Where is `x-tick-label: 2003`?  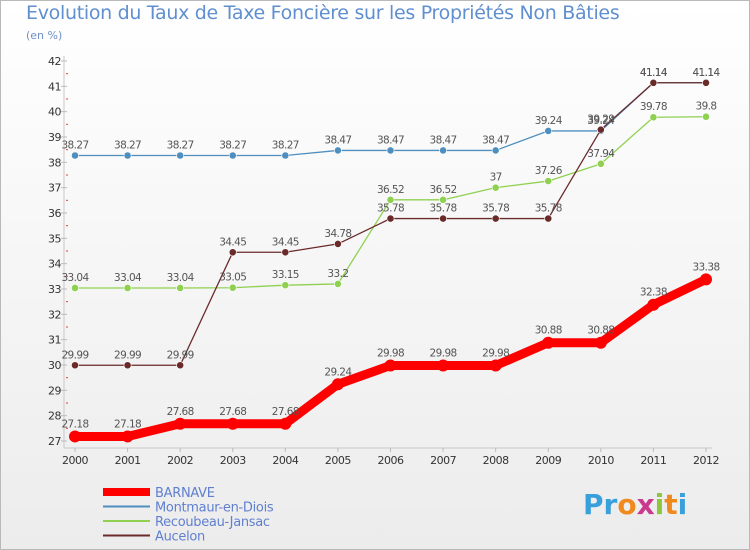
x-tick-label: 2003 is located at coordinates (233, 460).